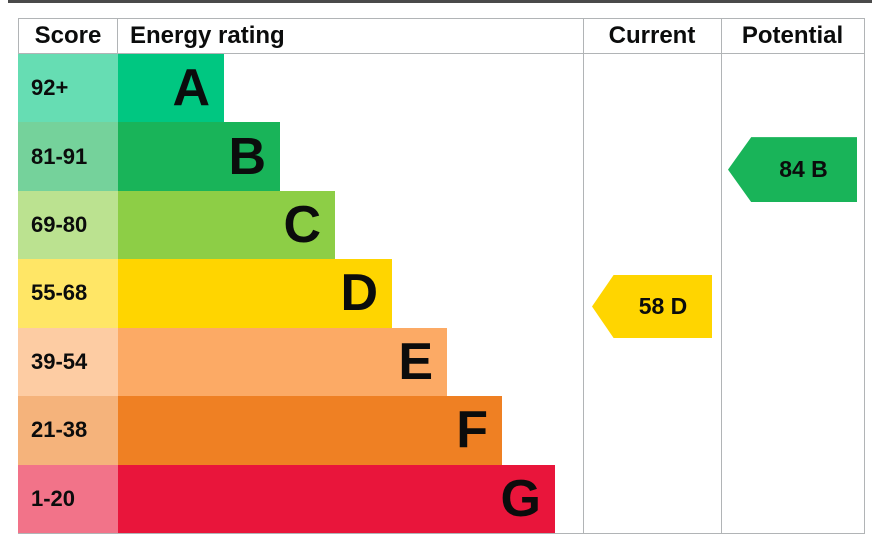 The height and width of the screenshot is (556, 886). What do you see at coordinates (472, 430) in the screenshot?
I see `band-letter: F` at bounding box center [472, 430].